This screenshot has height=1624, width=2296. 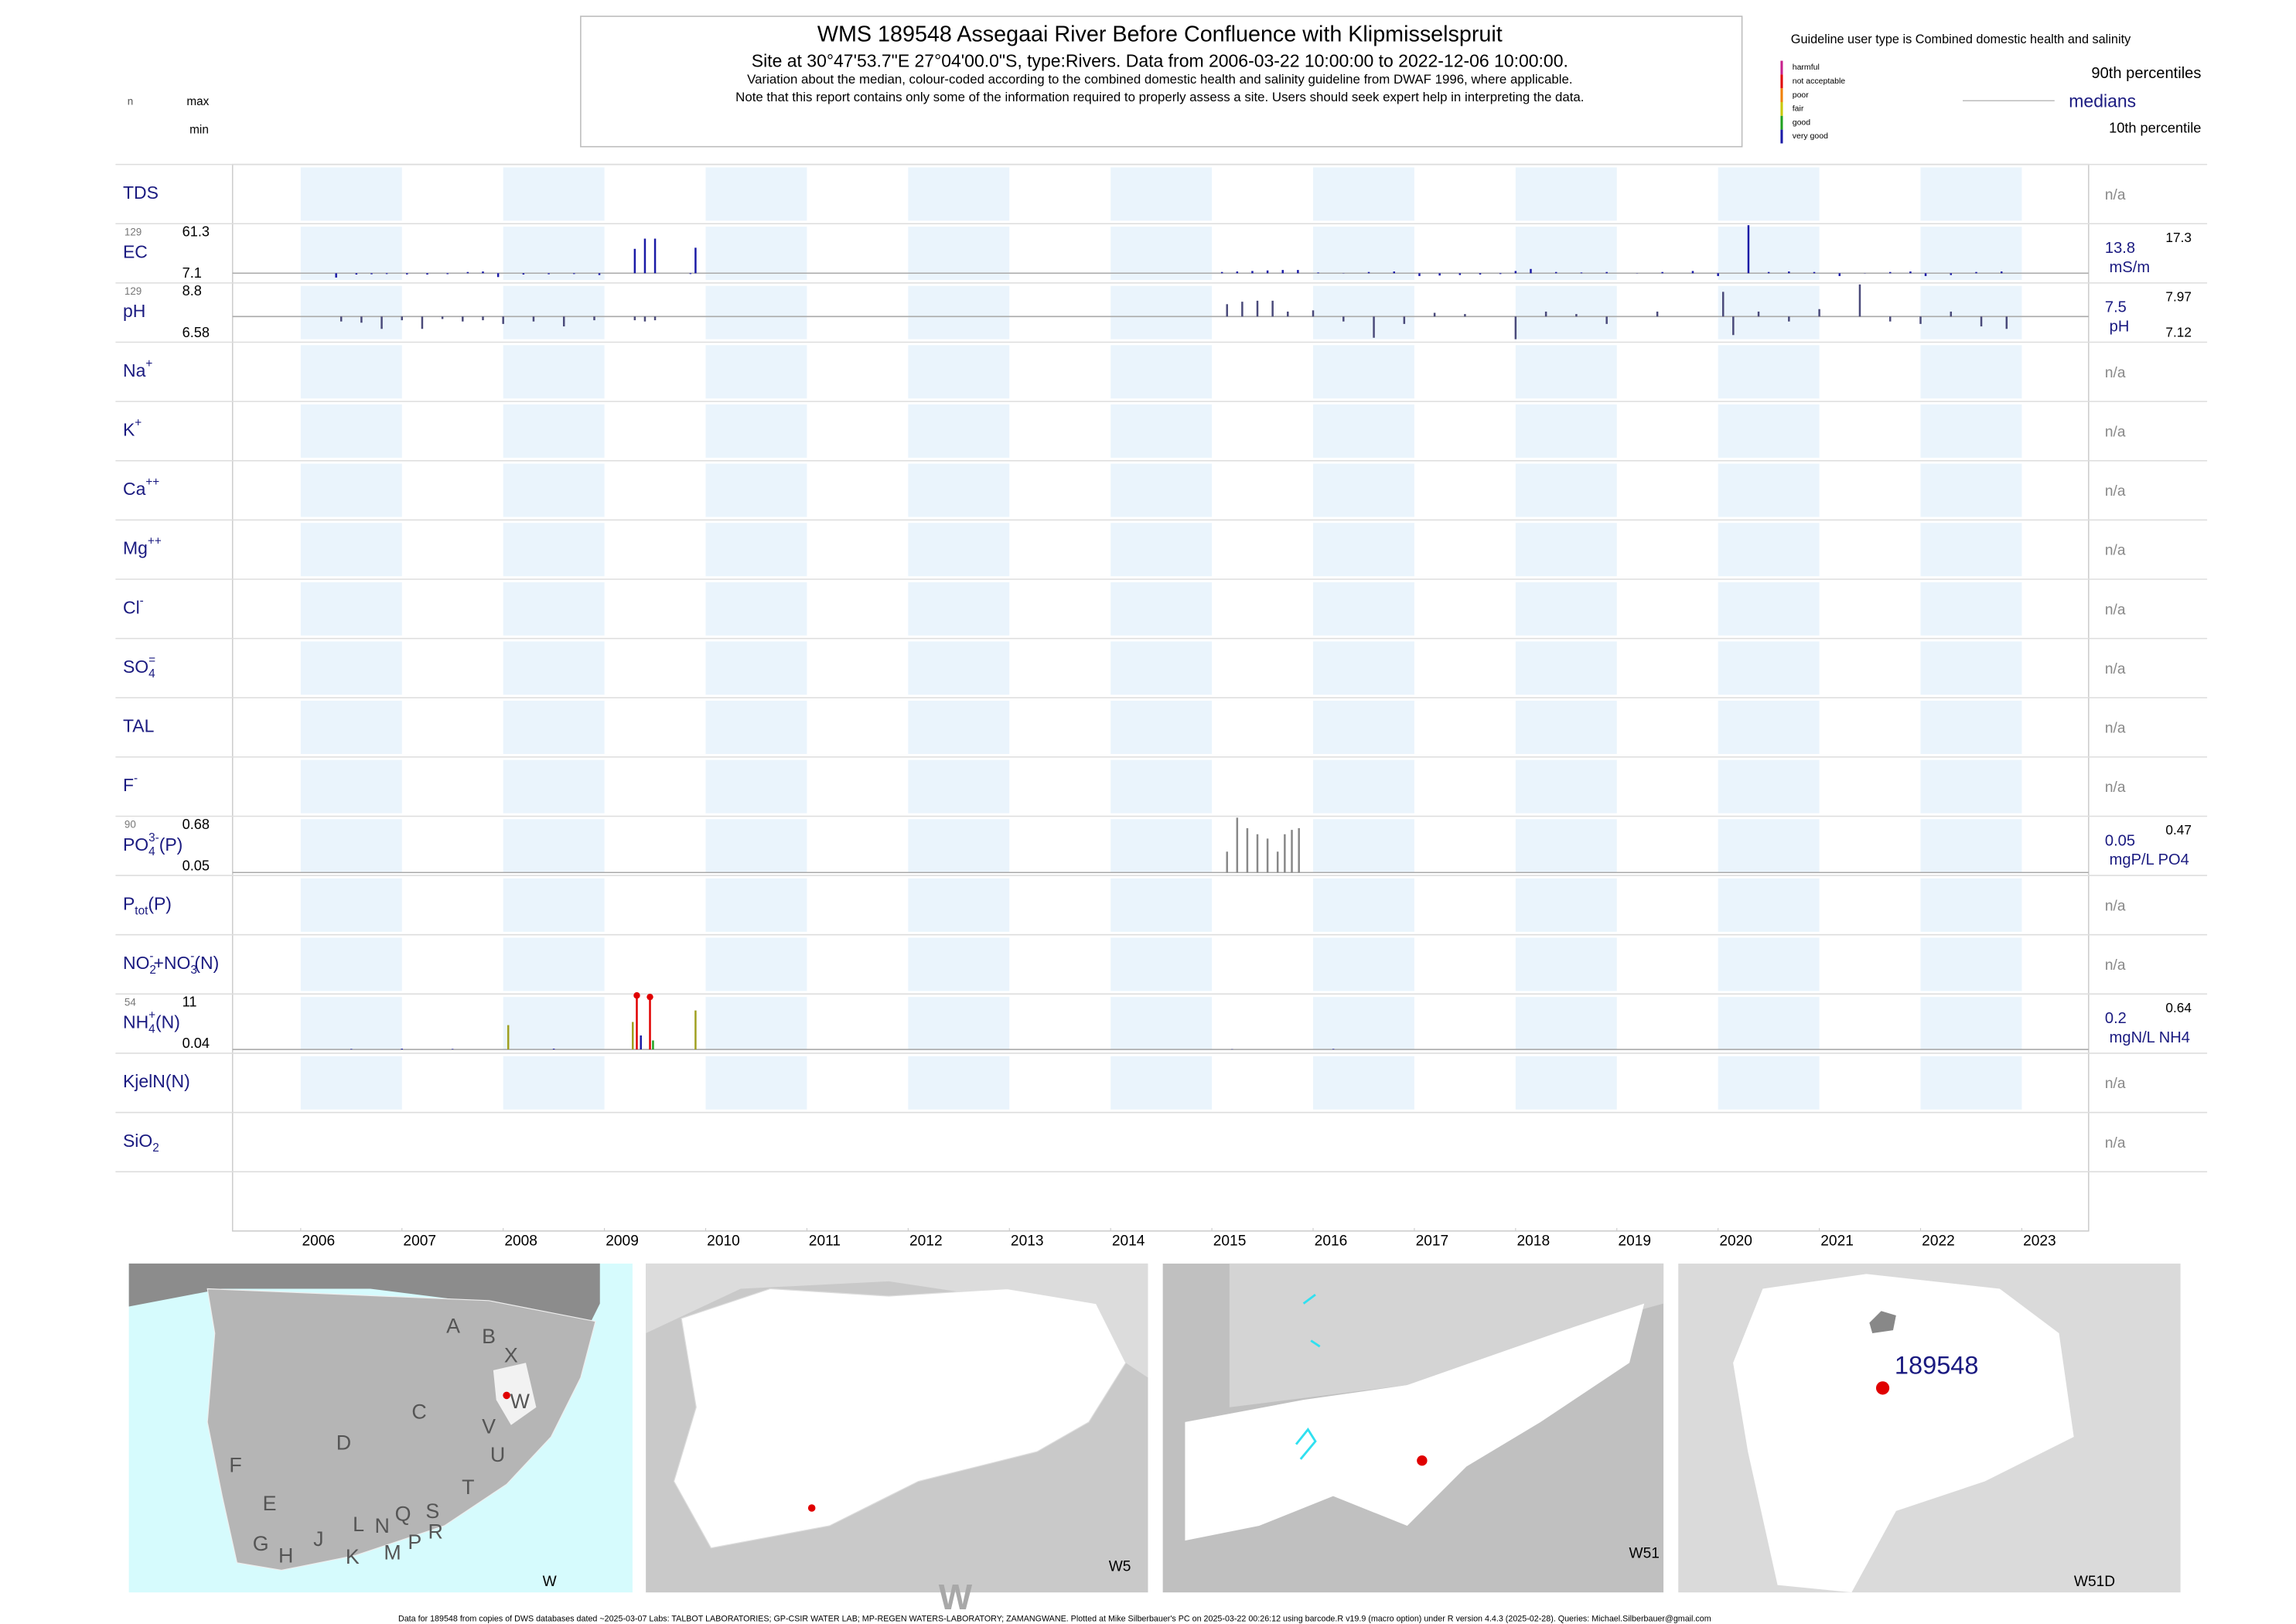 I want to click on row-label: PO43-(P), so click(x=153, y=844).